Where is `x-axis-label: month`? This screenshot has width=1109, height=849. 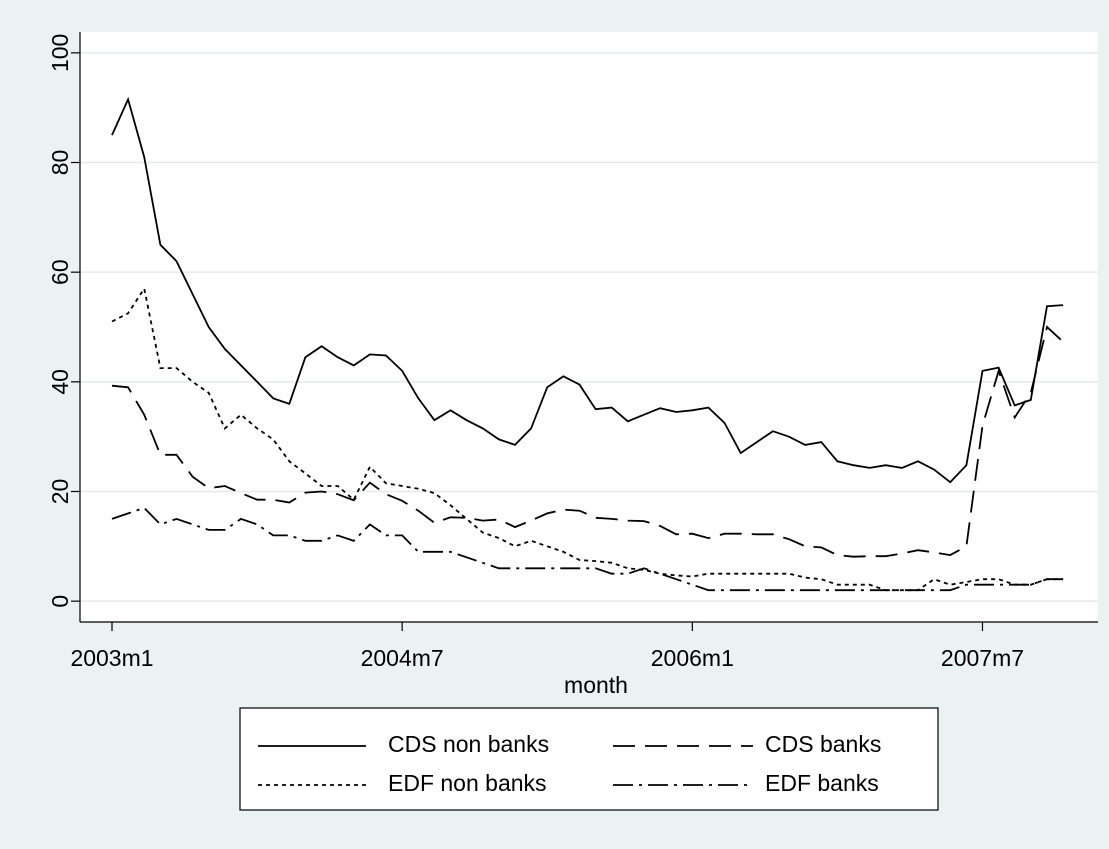
x-axis-label: month is located at coordinates (596, 685).